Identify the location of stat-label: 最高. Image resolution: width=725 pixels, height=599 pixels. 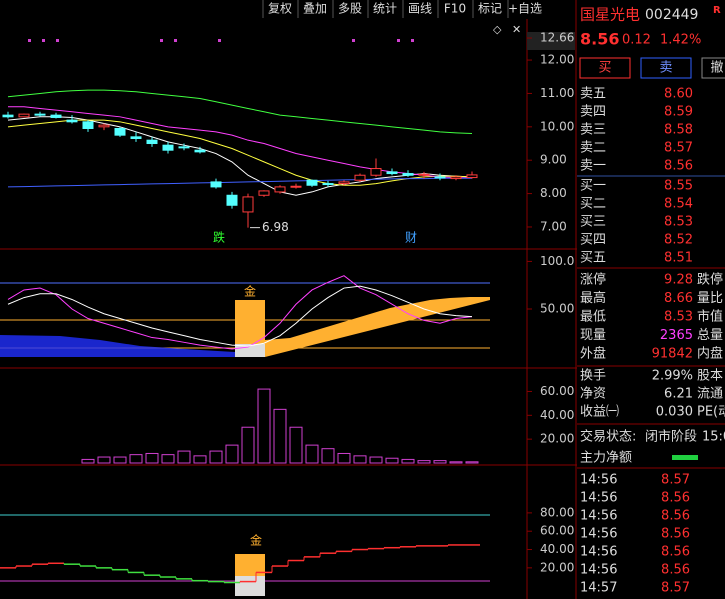
(593, 298).